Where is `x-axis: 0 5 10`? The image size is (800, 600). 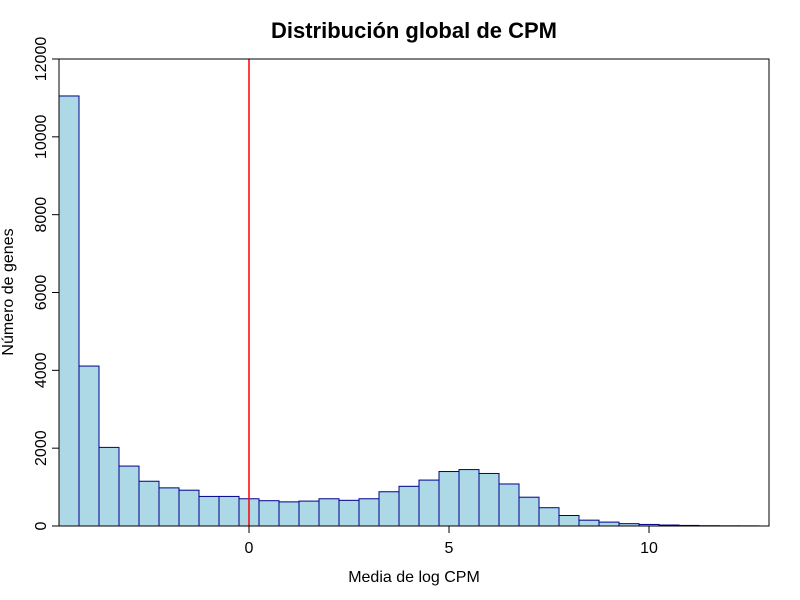 x-axis: 0 5 10 is located at coordinates (451, 541).